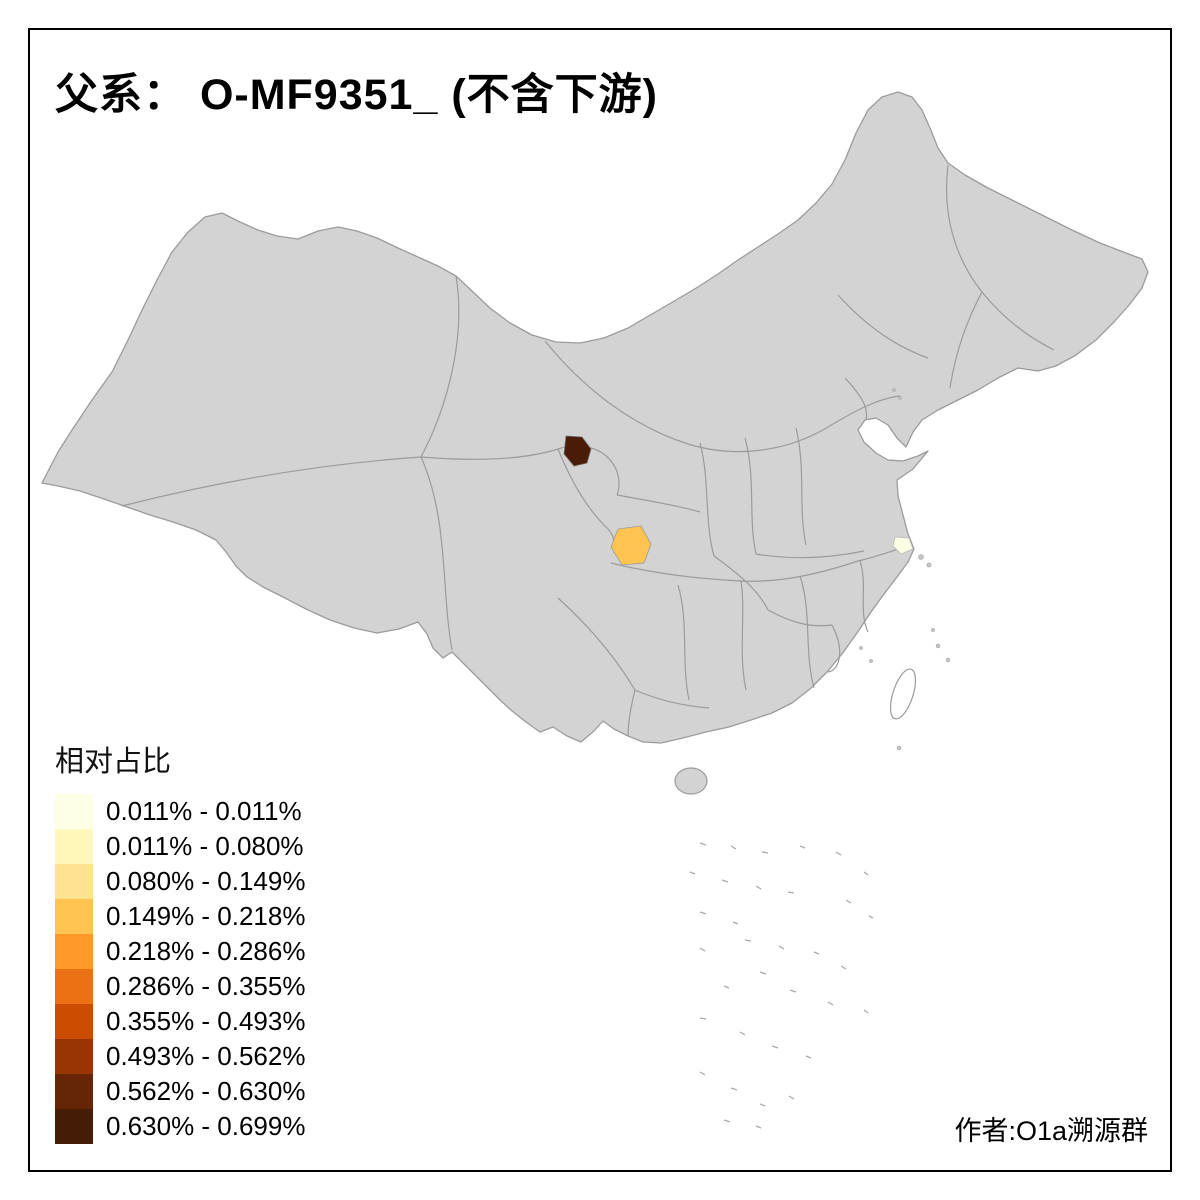 The height and width of the screenshot is (1200, 1200). Describe the element at coordinates (206, 881) in the screenshot. I see `legend-label: 0.080% - 0.149%` at that location.